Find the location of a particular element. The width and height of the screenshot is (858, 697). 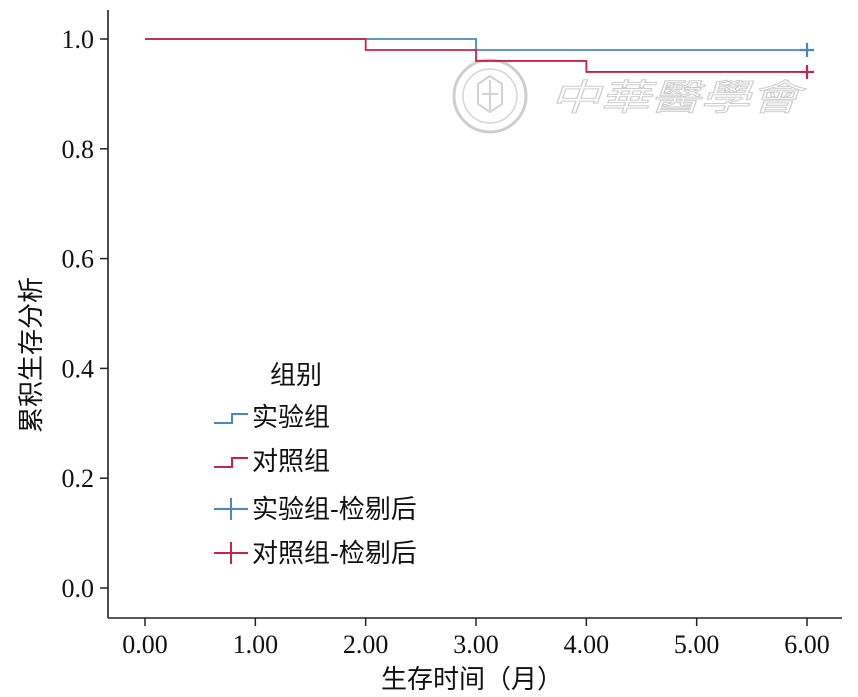

x-tick-label: 6.00 is located at coordinates (807, 644).